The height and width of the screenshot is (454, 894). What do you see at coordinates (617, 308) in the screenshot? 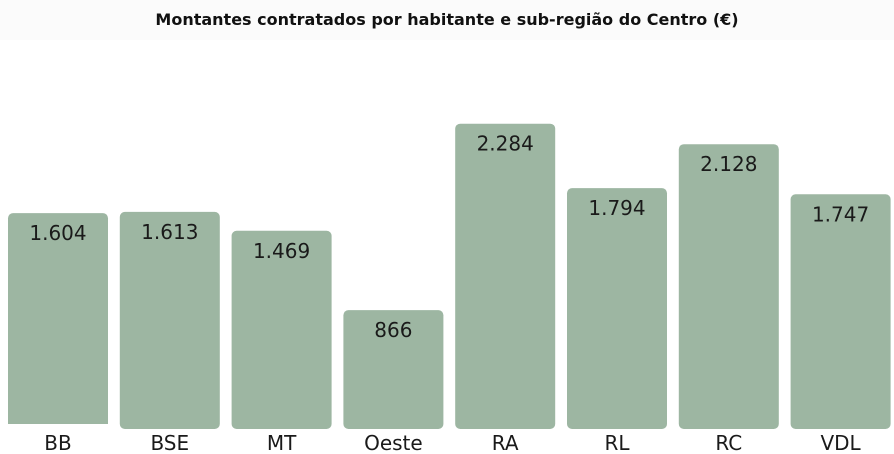
I see `bar-rl` at bounding box center [617, 308].